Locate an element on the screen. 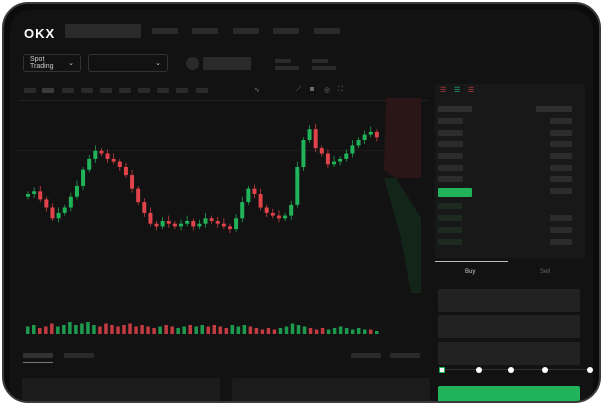 This screenshot has width=603, height=405. stat-label is located at coordinates (320, 61).